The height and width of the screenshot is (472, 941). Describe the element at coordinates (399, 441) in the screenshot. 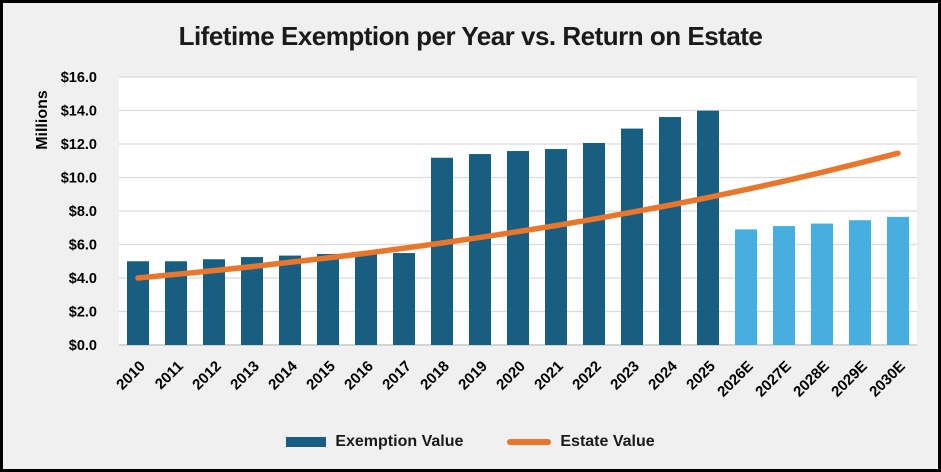

I see `legend-bar-label: Exemption Value` at that location.